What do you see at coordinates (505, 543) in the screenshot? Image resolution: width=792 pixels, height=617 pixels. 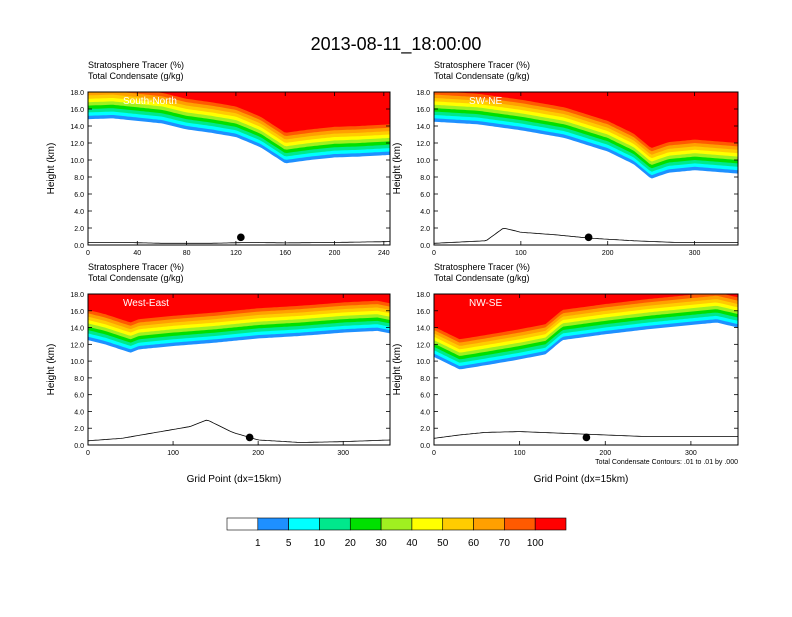 I see `colorbar-label: 70` at bounding box center [505, 543].